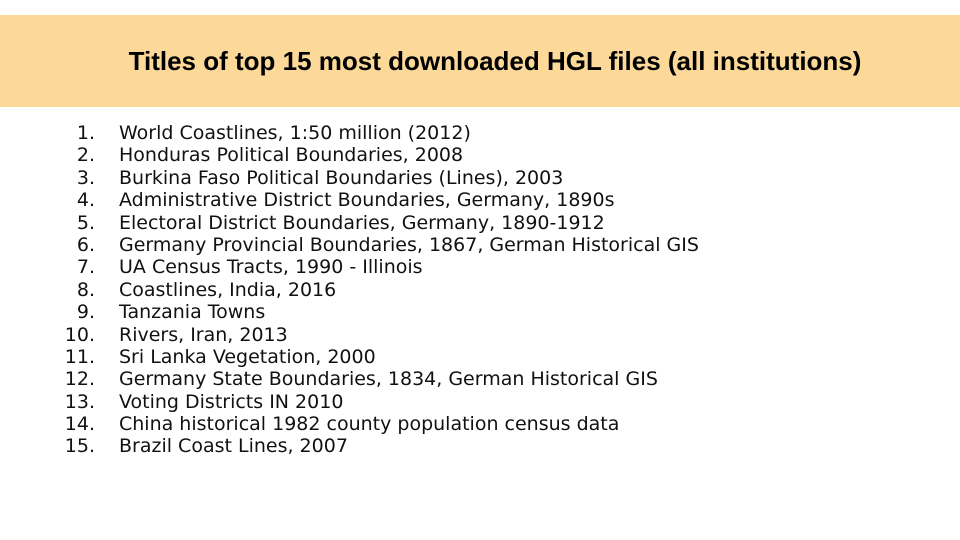  I want to click on list-item: 7. UA Census Tracts, 1990 - Illinois, so click(379, 267).